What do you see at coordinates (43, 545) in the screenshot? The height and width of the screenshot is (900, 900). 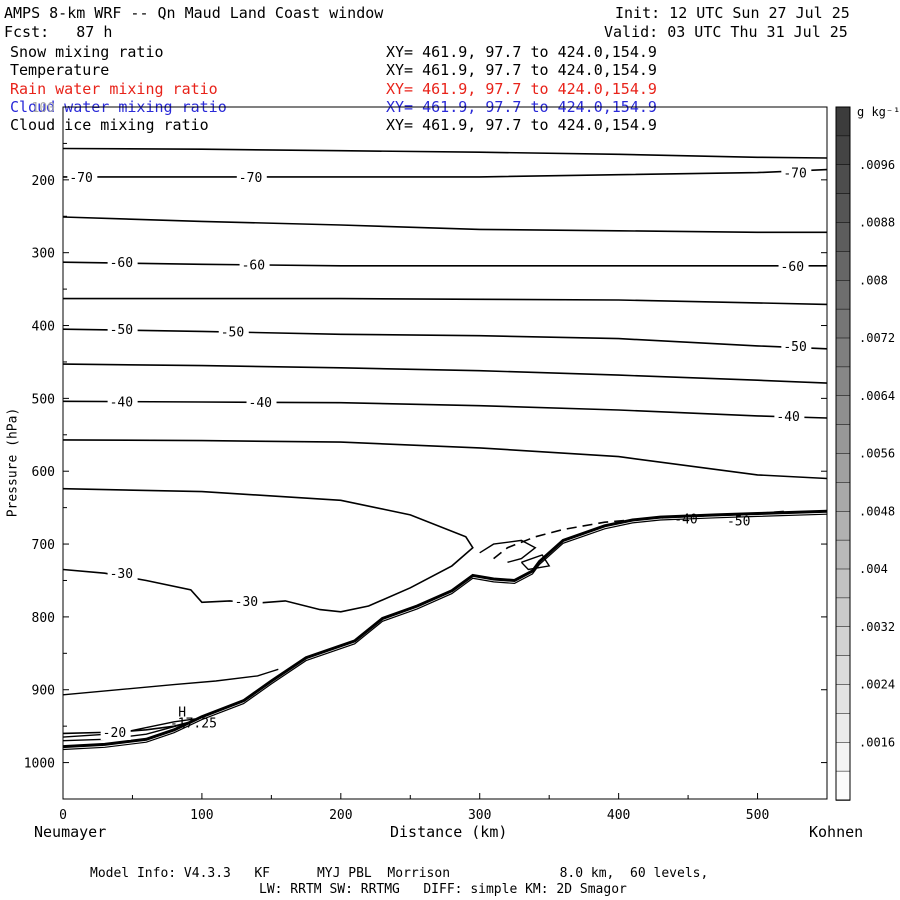 I see `y-tick-label-6: 700` at bounding box center [43, 545].